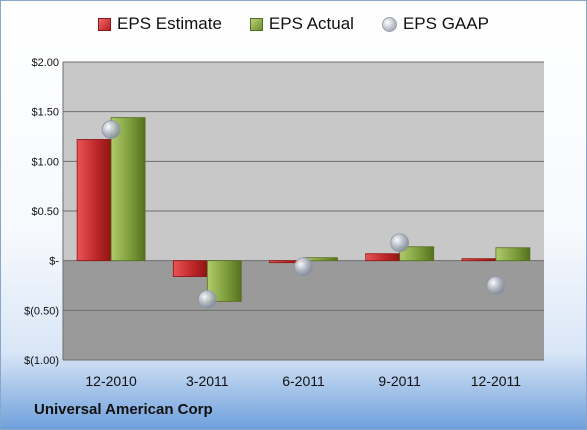  What do you see at coordinates (311, 23) in the screenshot?
I see `legend-label-actual: EPS Actual` at bounding box center [311, 23].